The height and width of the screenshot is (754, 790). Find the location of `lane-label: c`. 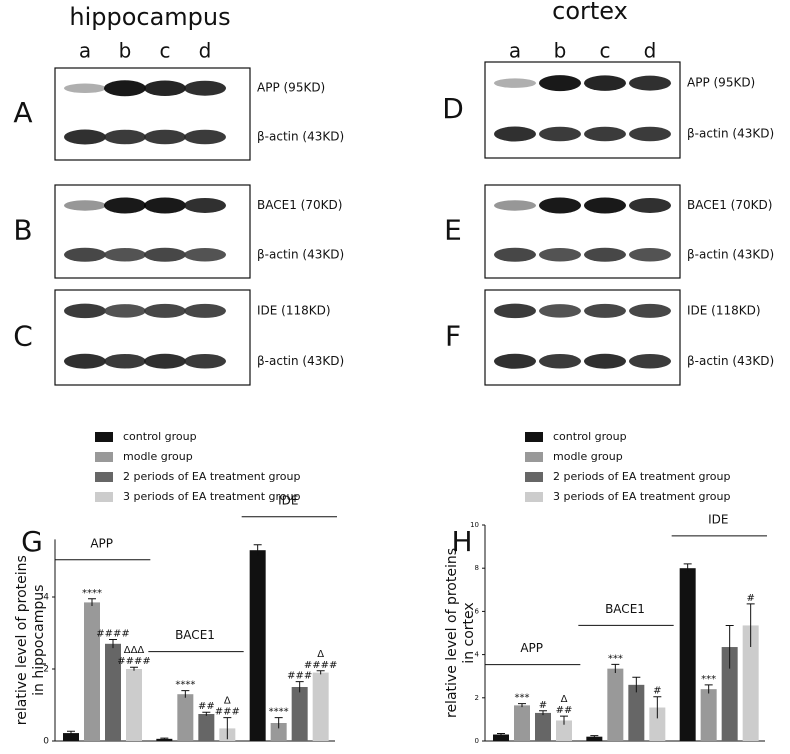

lane-label: c is located at coordinates (165, 51).